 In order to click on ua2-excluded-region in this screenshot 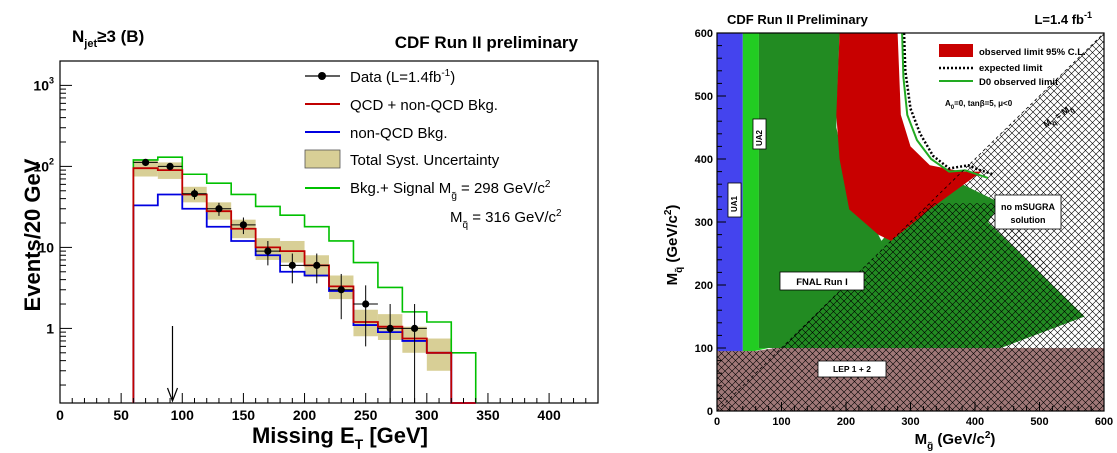, I will do `click(755, 192)`.